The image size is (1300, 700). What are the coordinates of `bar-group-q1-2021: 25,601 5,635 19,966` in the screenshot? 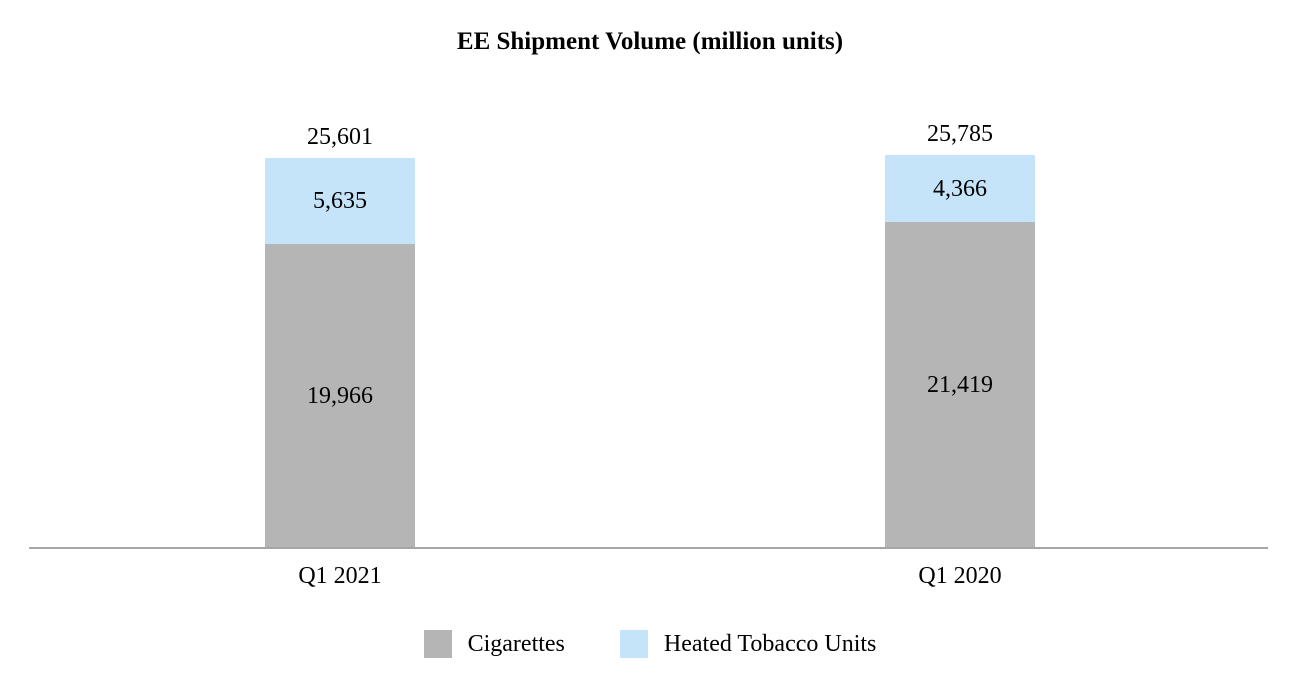 It's located at (340, 335).